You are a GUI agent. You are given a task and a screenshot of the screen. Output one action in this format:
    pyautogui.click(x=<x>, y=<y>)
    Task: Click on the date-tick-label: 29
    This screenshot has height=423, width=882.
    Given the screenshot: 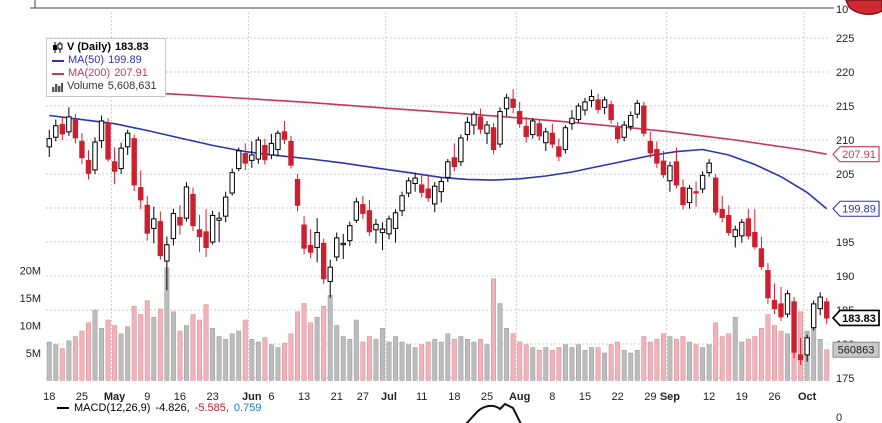 What is the action you would take?
    pyautogui.click(x=650, y=397)
    